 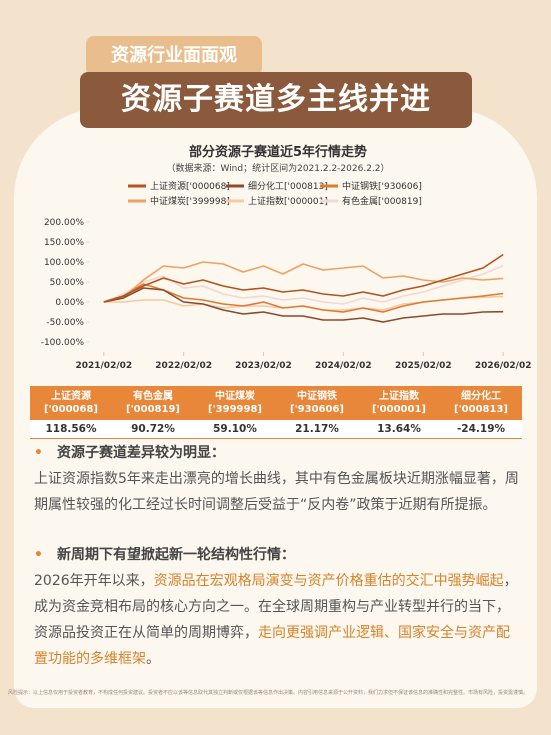 I want to click on table-header: 上证指数 ['000001], so click(x=399, y=403).